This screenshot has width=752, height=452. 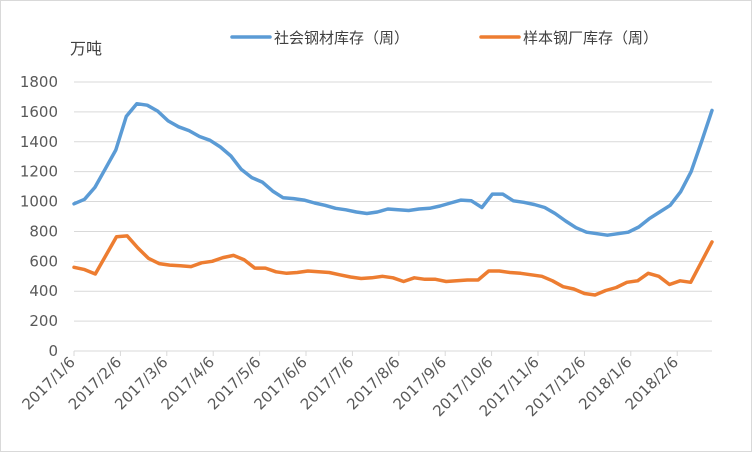 I want to click on y-tick-label: 200, so click(x=43, y=321).